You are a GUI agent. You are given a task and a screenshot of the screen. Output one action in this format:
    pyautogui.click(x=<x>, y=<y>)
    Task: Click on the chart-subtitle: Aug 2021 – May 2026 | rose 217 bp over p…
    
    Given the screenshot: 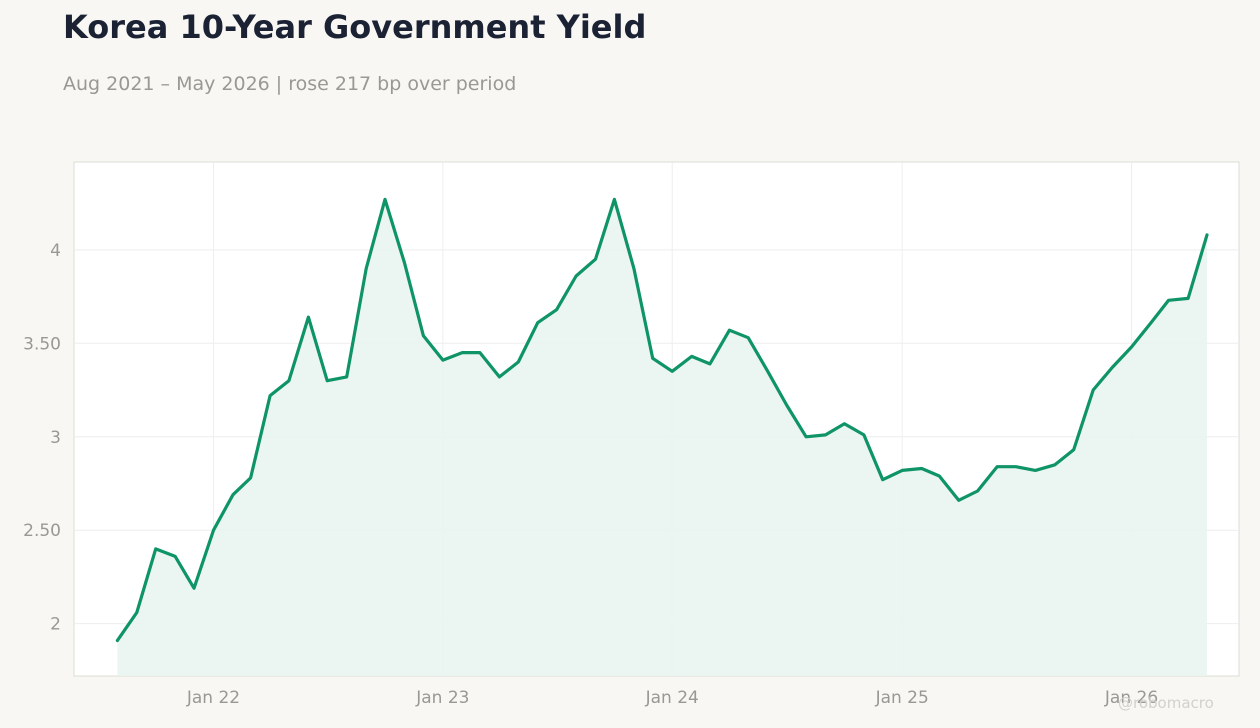 What is the action you would take?
    pyautogui.click(x=290, y=84)
    